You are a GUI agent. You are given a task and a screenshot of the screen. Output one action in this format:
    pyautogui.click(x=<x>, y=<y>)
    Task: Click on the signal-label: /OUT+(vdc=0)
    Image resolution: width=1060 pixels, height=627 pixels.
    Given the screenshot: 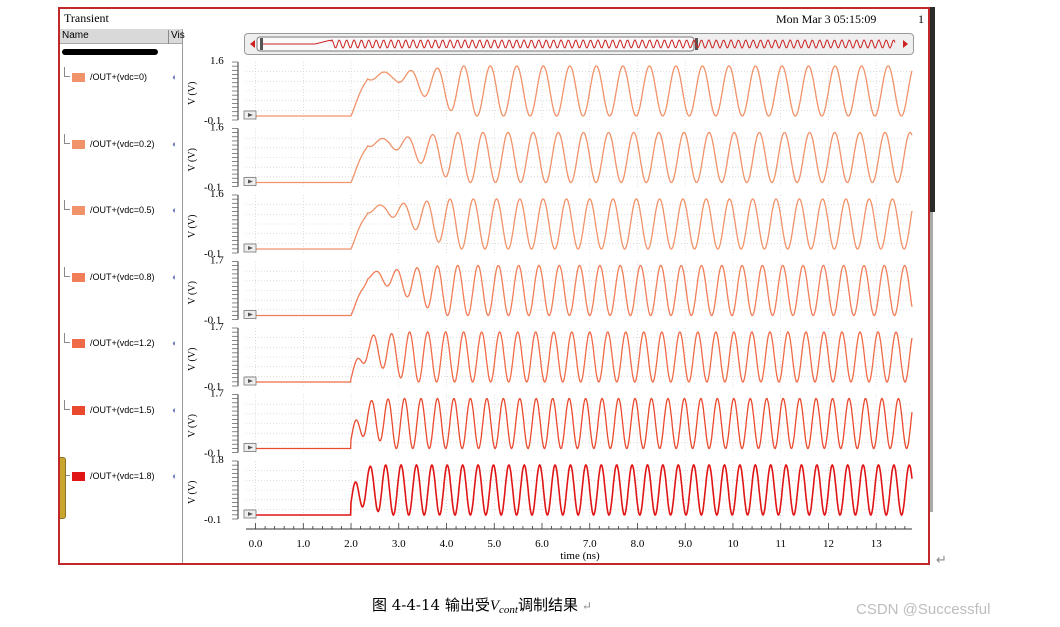 What is the action you would take?
    pyautogui.click(x=119, y=77)
    